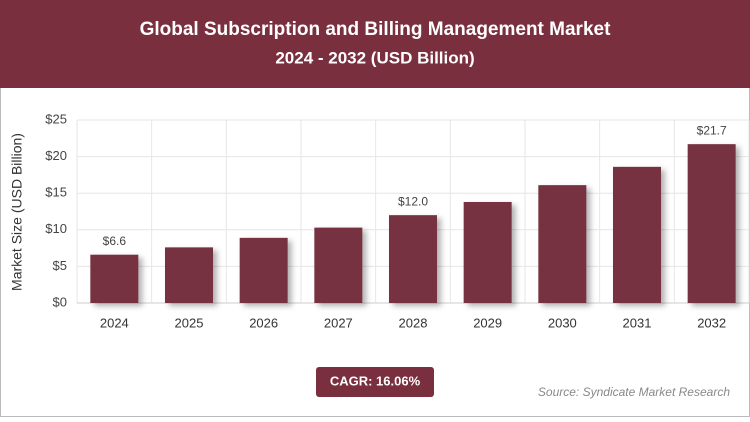 Image resolution: width=750 pixels, height=422 pixels. I want to click on x-tick-label: 2028, so click(413, 322).